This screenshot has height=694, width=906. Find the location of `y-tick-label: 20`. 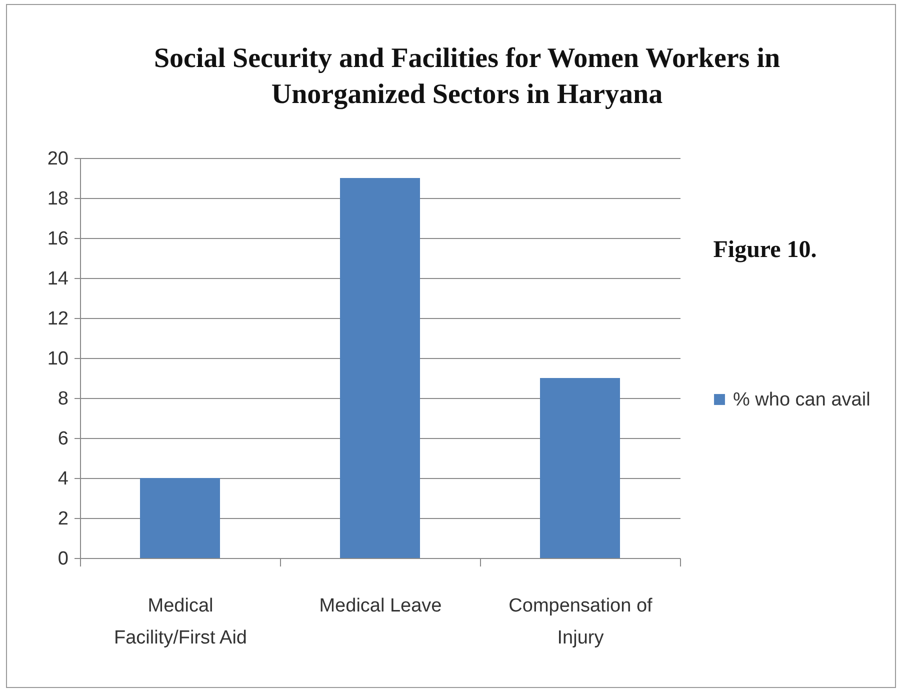

y-tick-label: 20 is located at coordinates (57, 159).